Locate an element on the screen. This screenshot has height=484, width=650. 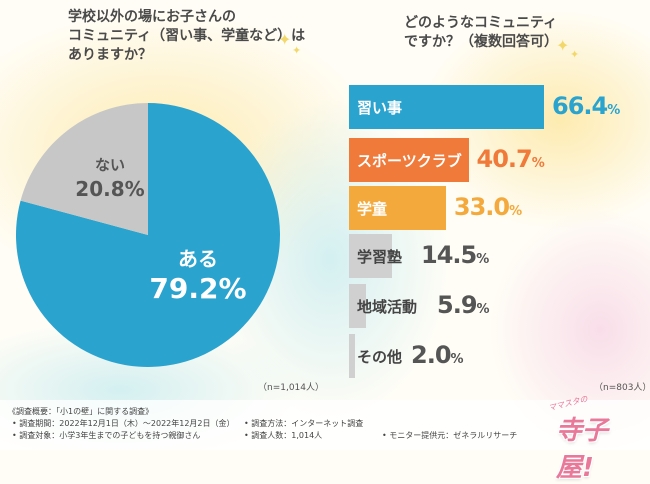
survey-target: • 調査対象：小学3年生までの子どもを持つ親御さん is located at coordinates (106, 435).